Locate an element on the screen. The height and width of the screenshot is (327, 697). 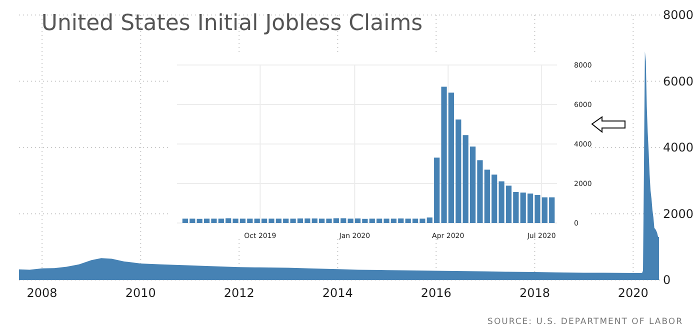
y-tick-label: 0 is located at coordinates (667, 280).